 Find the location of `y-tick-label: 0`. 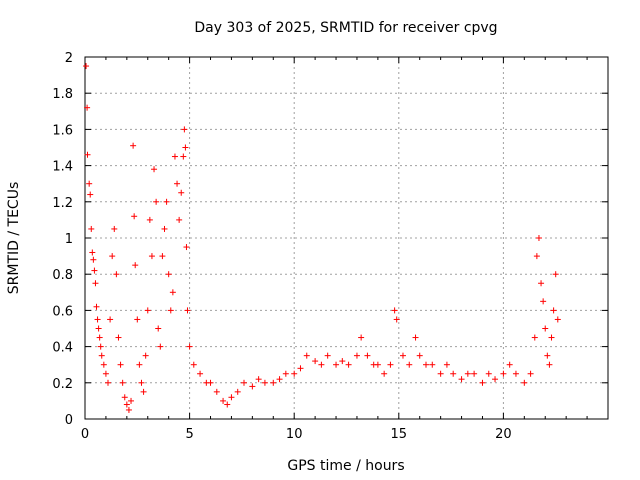

y-tick-label: 0 is located at coordinates (69, 420).